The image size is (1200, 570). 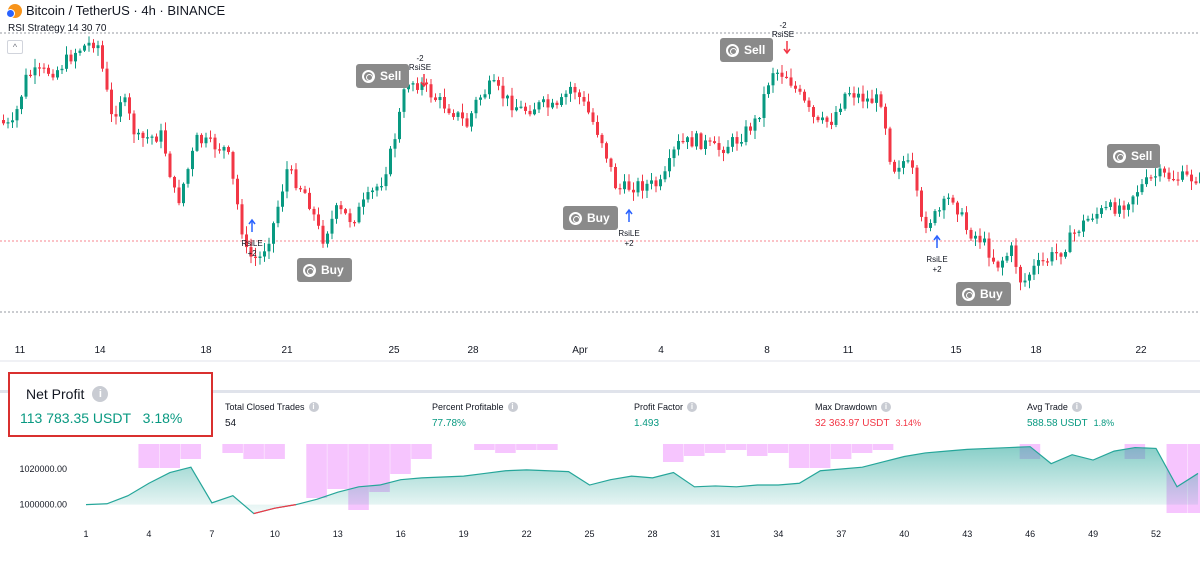 I want to click on stat-max-drawdown: Max Drawdown i 32 363.97 USDT 3.14%, so click(x=868, y=415).